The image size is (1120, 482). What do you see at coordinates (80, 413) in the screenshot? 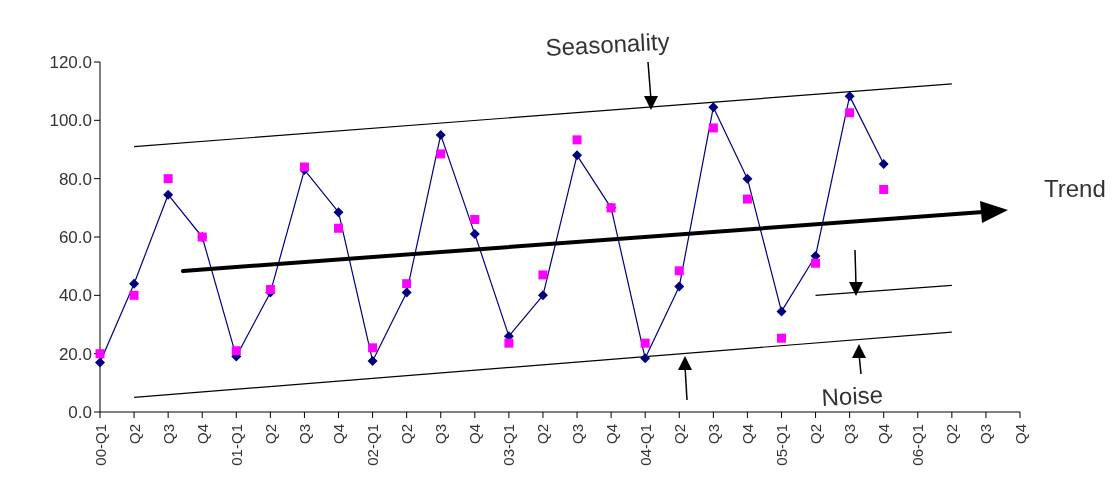
I see `y-tick-label: 0.0` at bounding box center [80, 413].